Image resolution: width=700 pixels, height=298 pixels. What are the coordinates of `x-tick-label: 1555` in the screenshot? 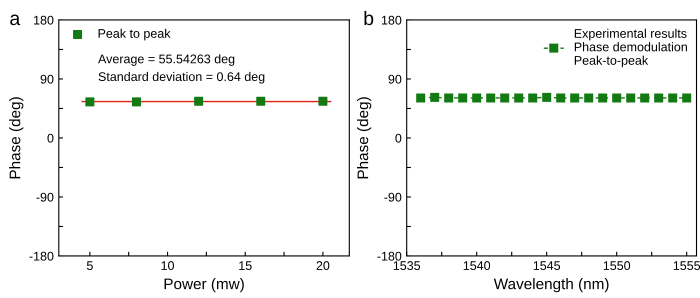 It's located at (687, 265).